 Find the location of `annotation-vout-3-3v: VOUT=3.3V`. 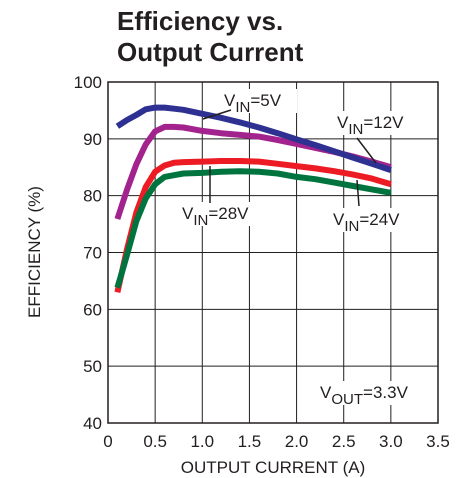

annotation-vout-3-3v: VOUT=3.3V is located at coordinates (372, 394).